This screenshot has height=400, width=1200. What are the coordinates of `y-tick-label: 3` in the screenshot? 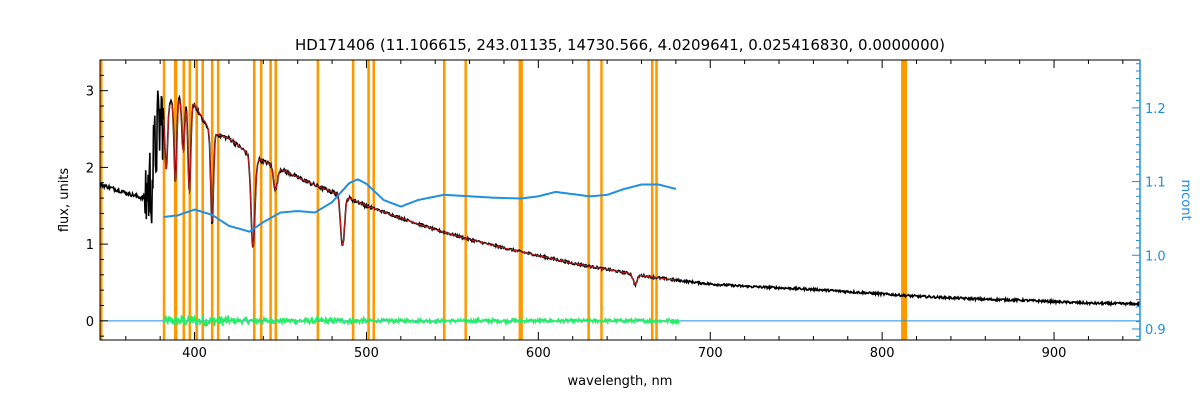 It's located at (90, 92).